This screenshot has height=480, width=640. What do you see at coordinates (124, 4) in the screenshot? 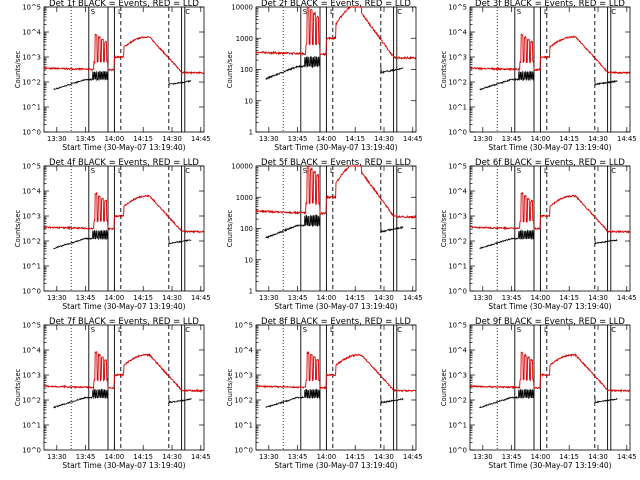
I see `panel-title: Det 1f BLACK = Events, RED = LLD` at bounding box center [124, 4].